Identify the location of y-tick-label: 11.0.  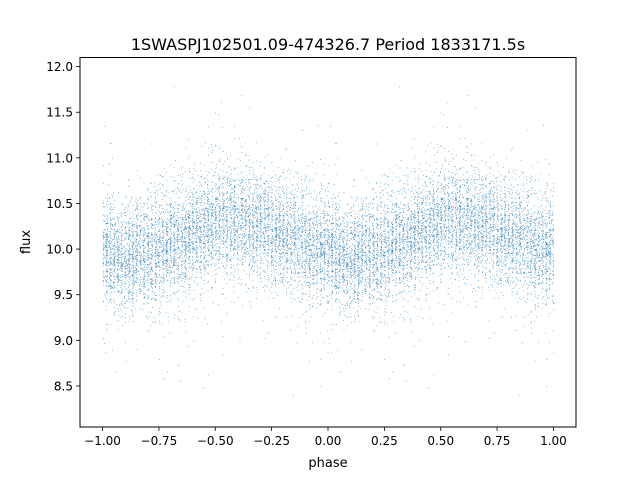
(59, 158).